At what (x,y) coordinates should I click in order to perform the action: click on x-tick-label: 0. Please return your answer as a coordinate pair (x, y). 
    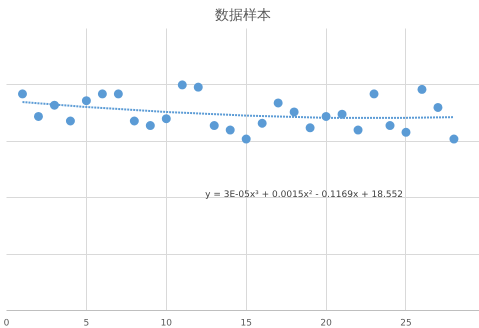
    Looking at the image, I should click on (7, 323).